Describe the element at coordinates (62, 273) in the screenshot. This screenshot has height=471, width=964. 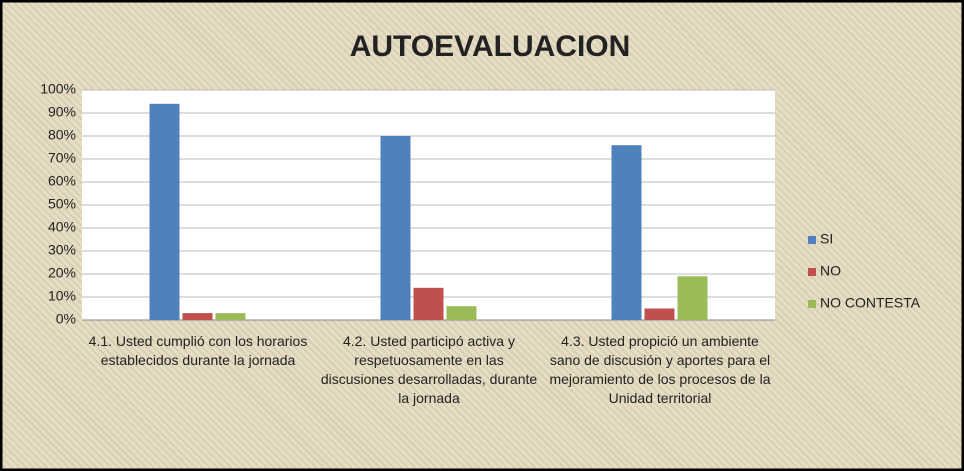
I see `y-tick-label: 20%` at that location.